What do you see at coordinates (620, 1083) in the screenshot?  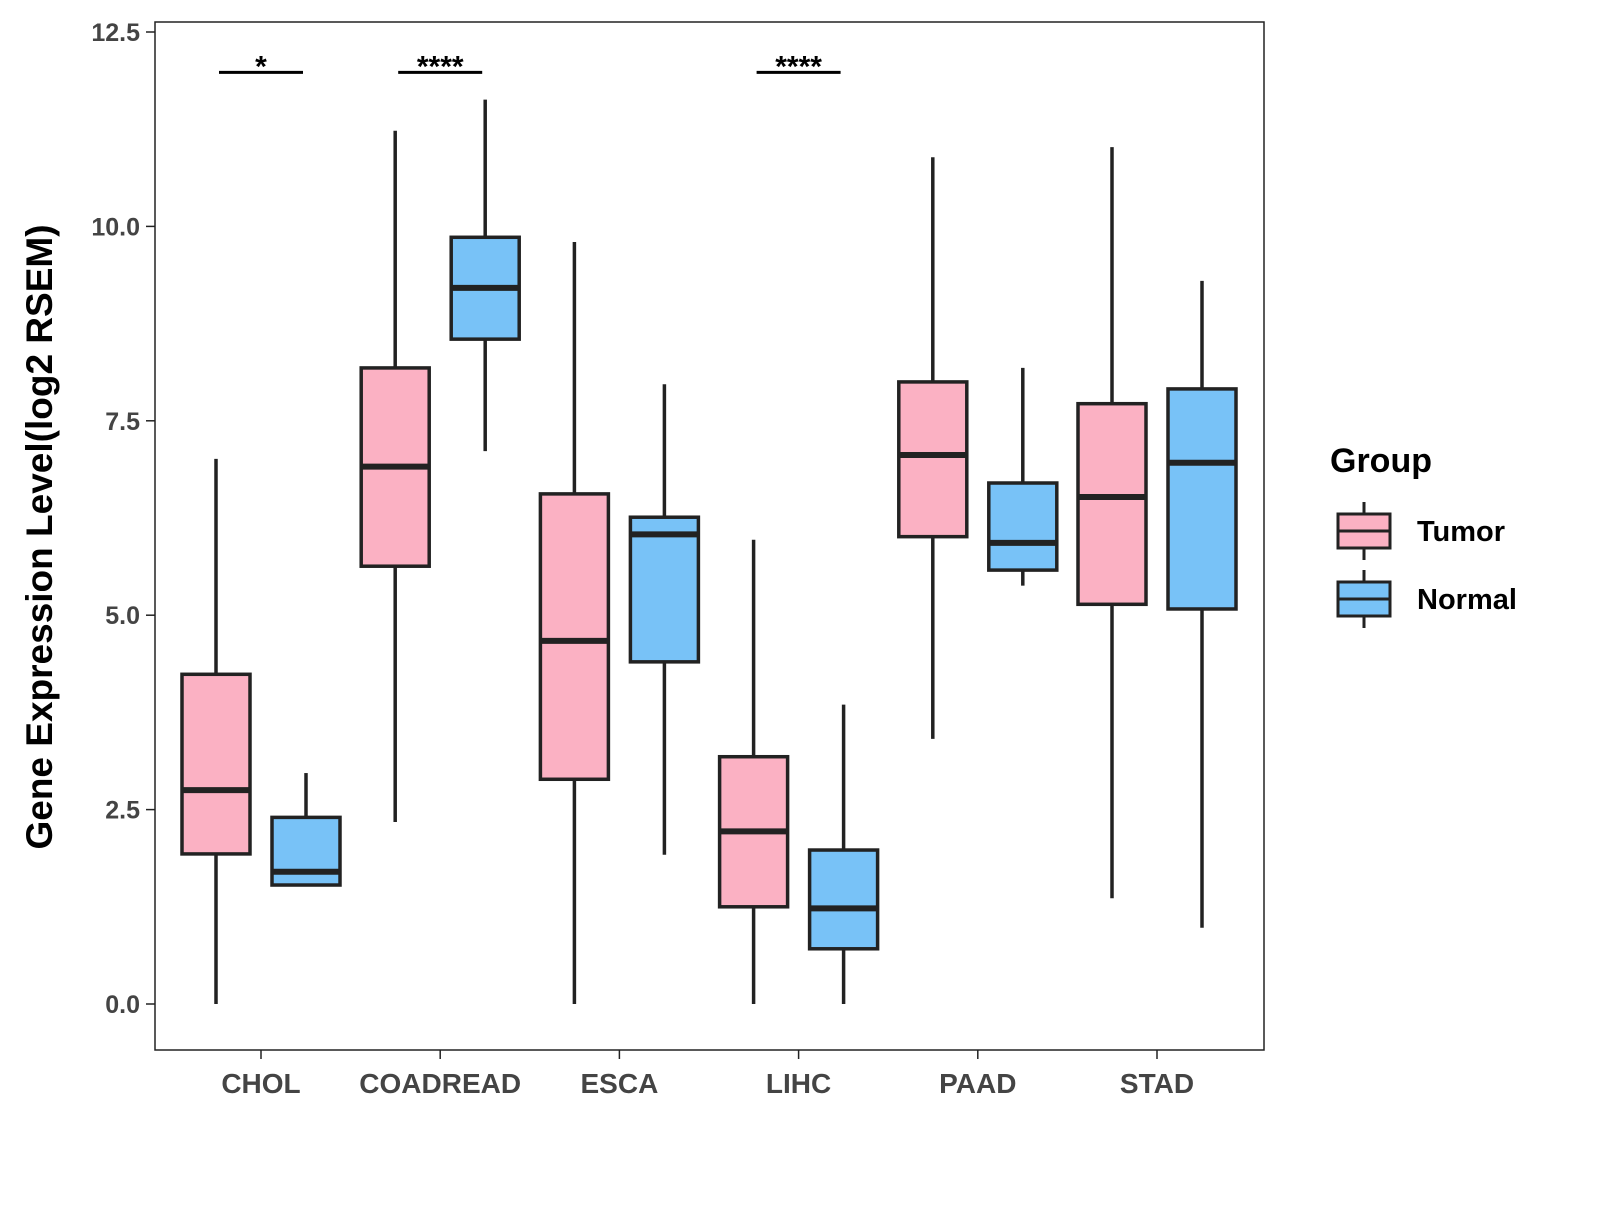 I see `x-tick-label: ESCA` at bounding box center [620, 1083].